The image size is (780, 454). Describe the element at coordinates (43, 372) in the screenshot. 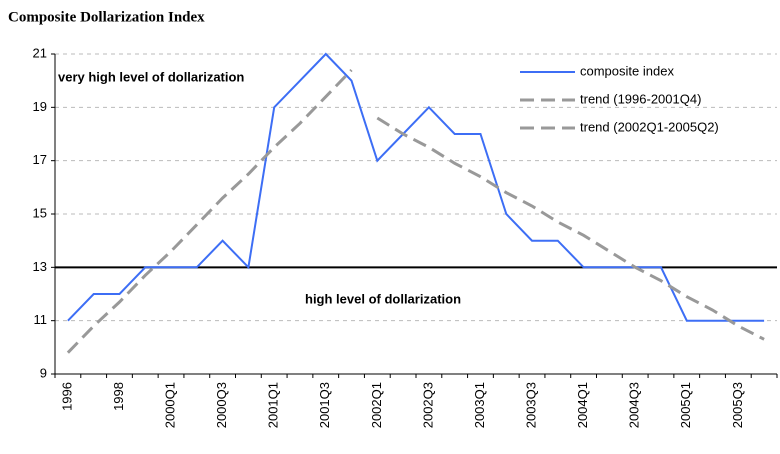

I see `y-tick-label: 9` at that location.